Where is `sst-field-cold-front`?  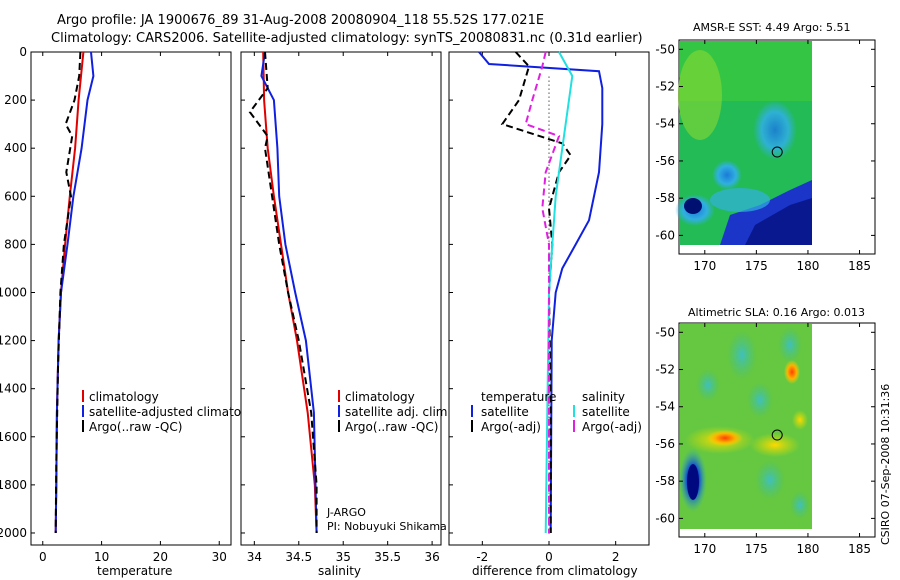 sst-field-cold-front is located at coordinates (778, 221).